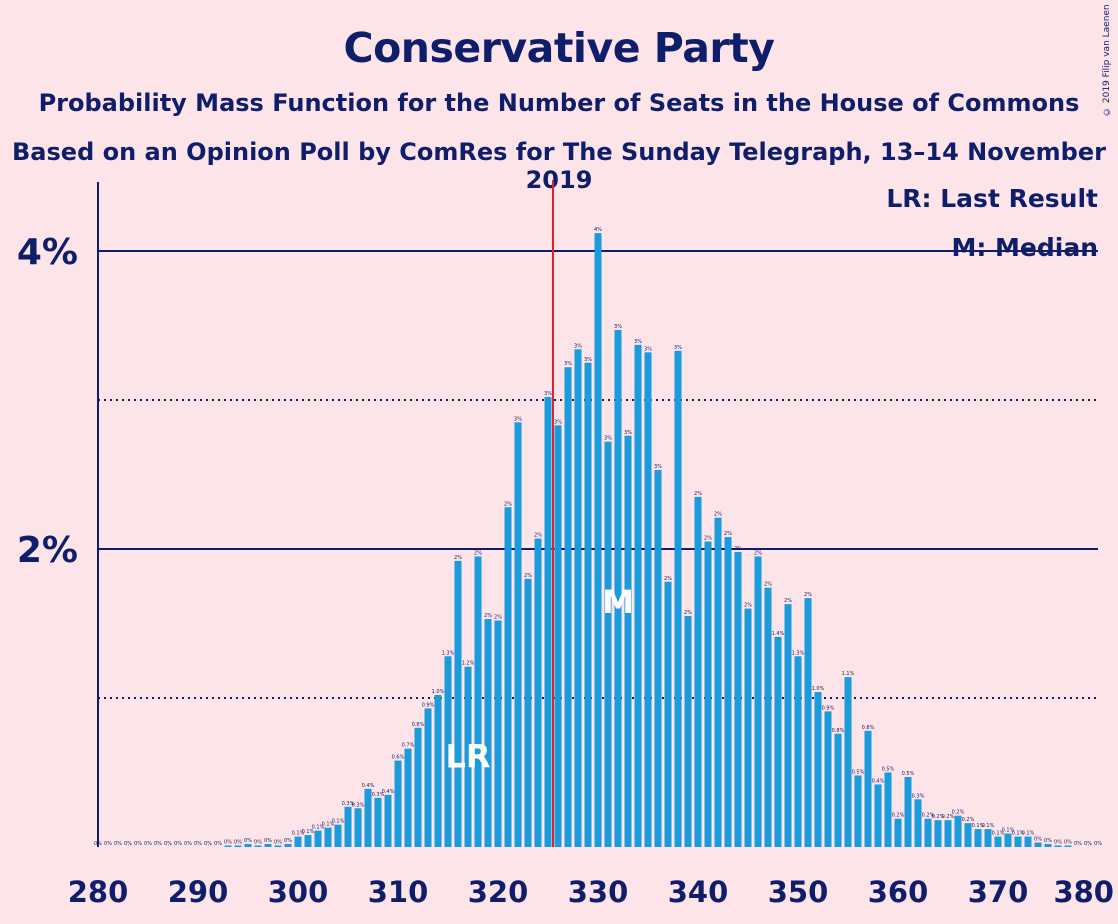  I want to click on bar-value-label: 0.7%, so click(408, 746).